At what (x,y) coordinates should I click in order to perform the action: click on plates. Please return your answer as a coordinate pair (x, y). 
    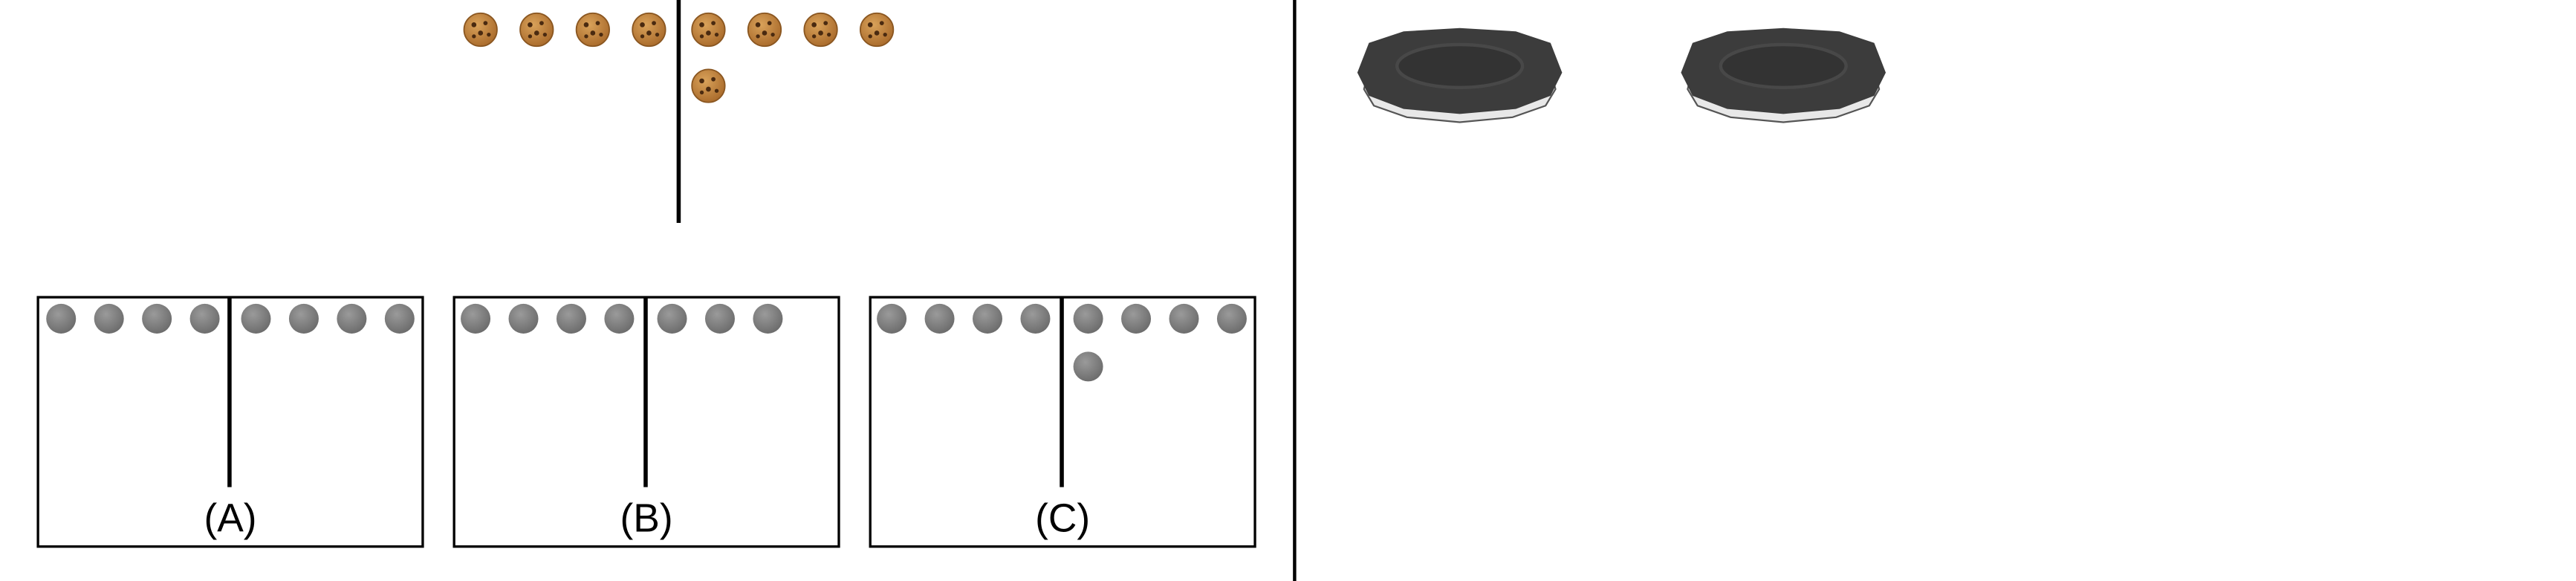
    Looking at the image, I should click on (1621, 75).